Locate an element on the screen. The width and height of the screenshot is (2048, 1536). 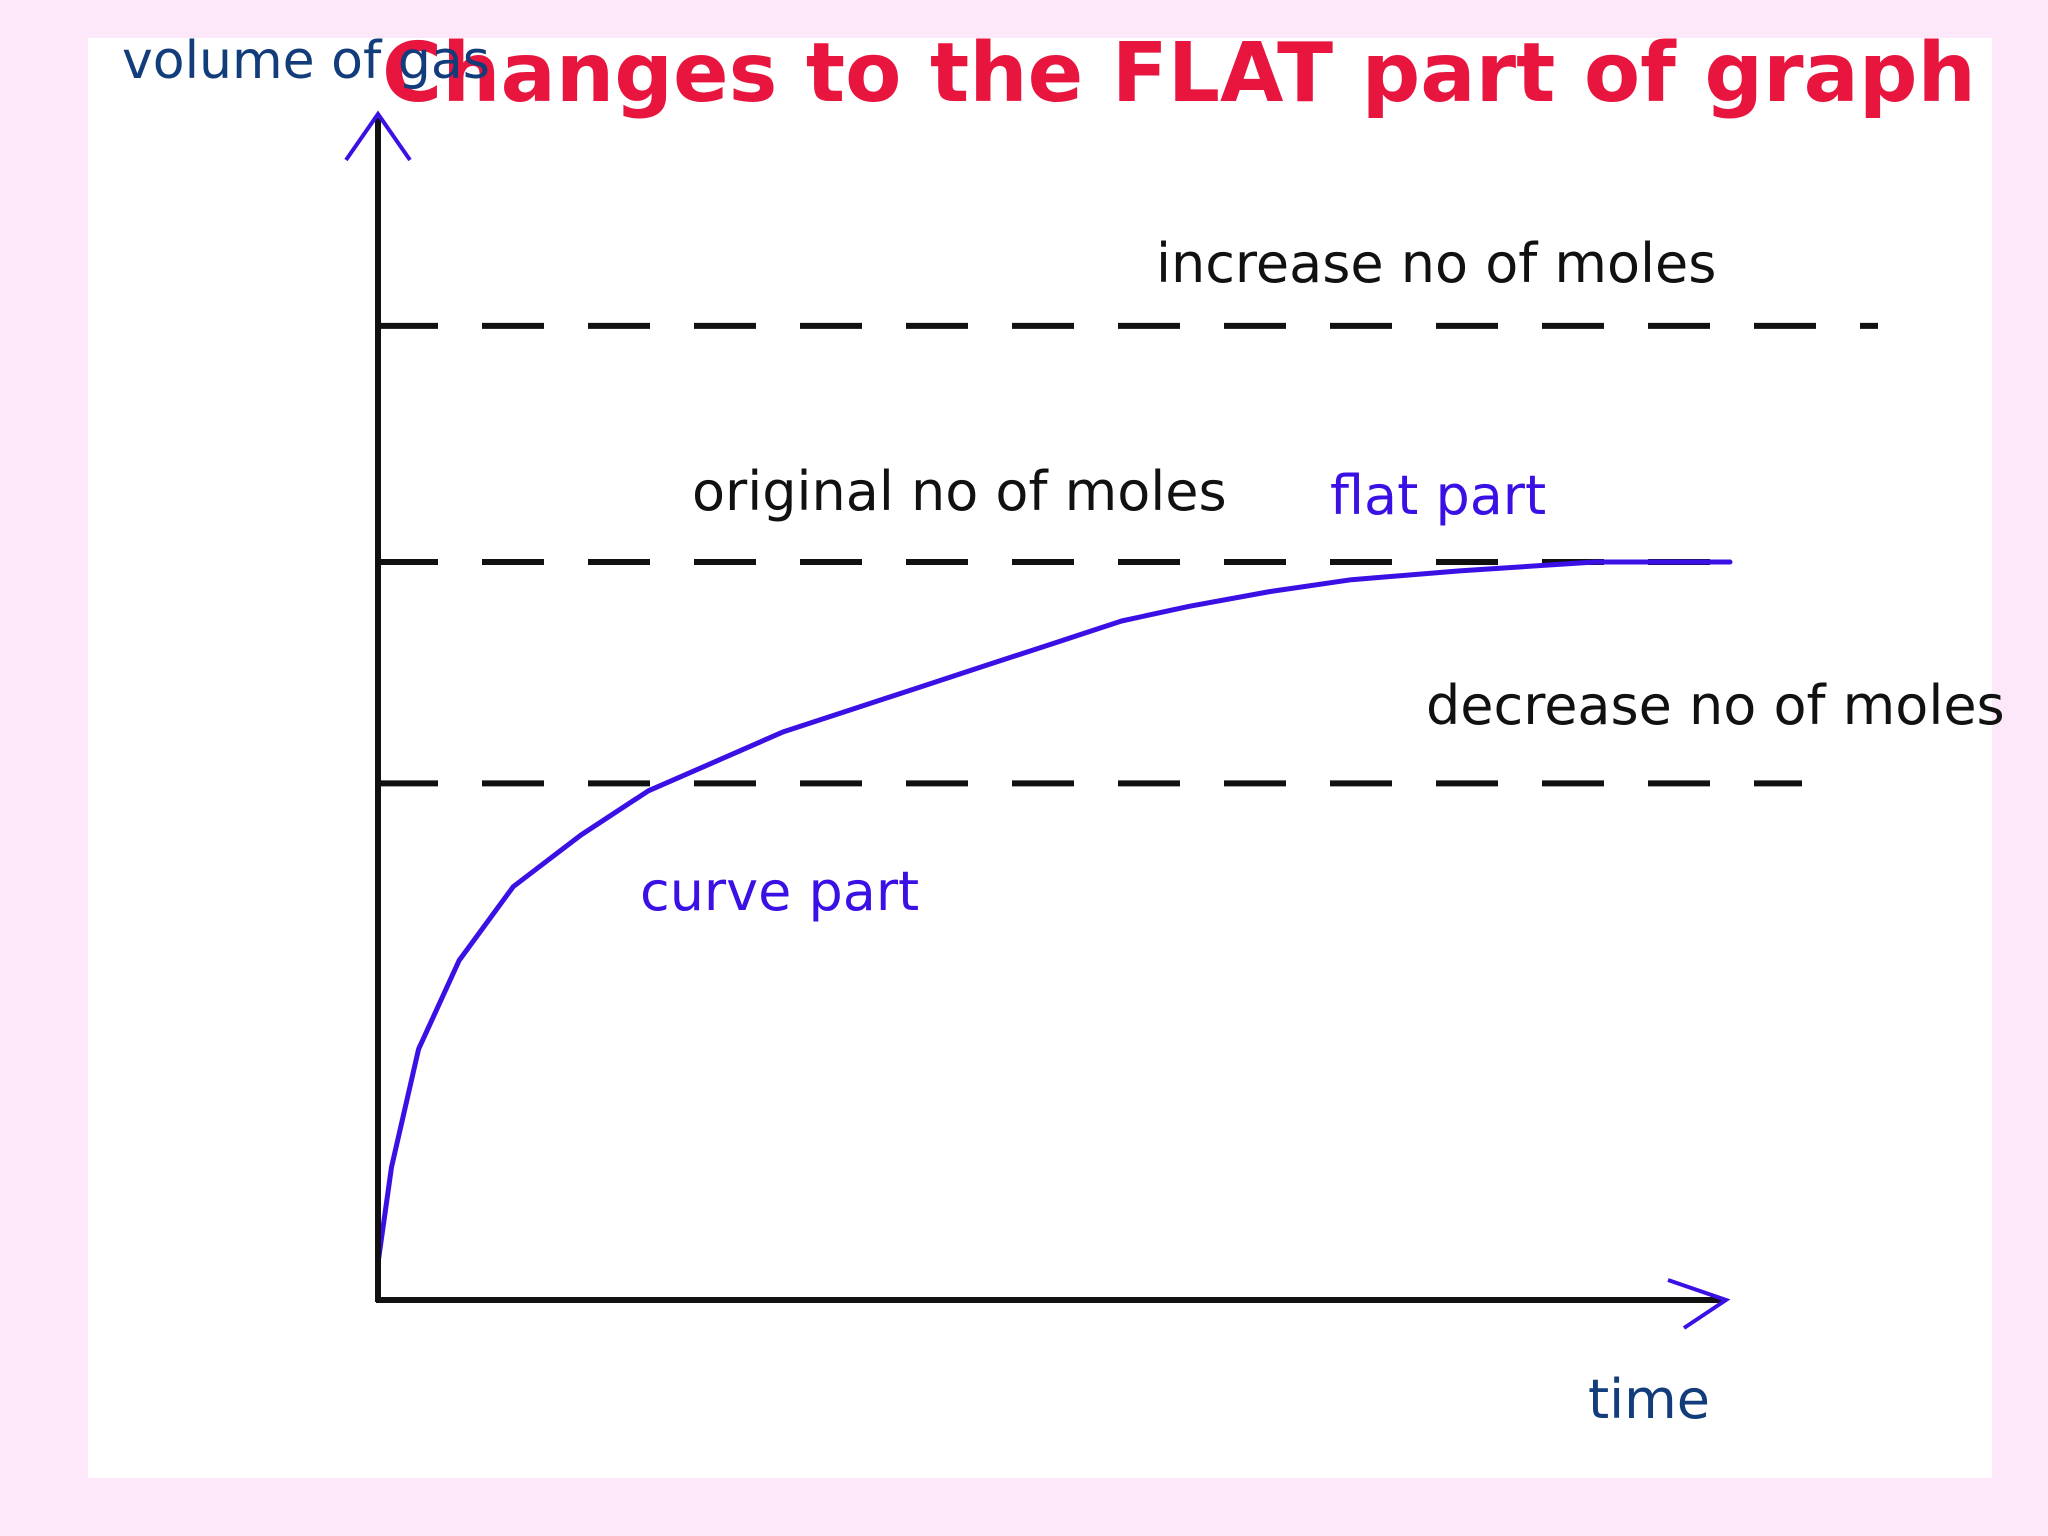
y-axis-arrowhead is located at coordinates (378, 136).